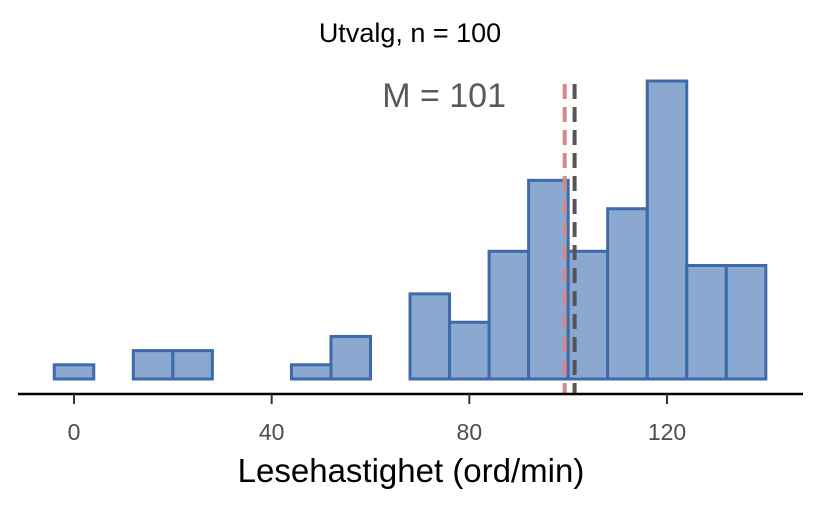 The image size is (822, 508). Describe the element at coordinates (410, 33) in the screenshot. I see `chart-title: Utvalg, n = 100` at that location.